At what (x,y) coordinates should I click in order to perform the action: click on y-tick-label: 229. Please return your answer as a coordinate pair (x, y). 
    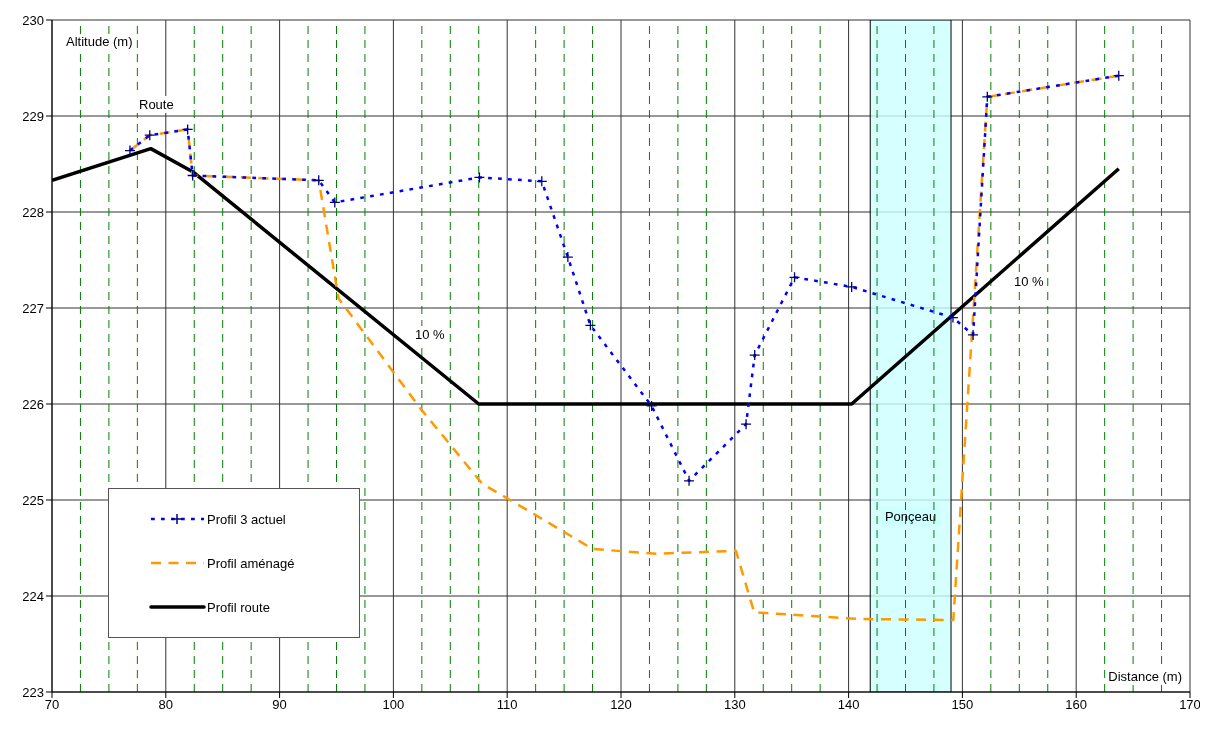
    Looking at the image, I should click on (33, 116).